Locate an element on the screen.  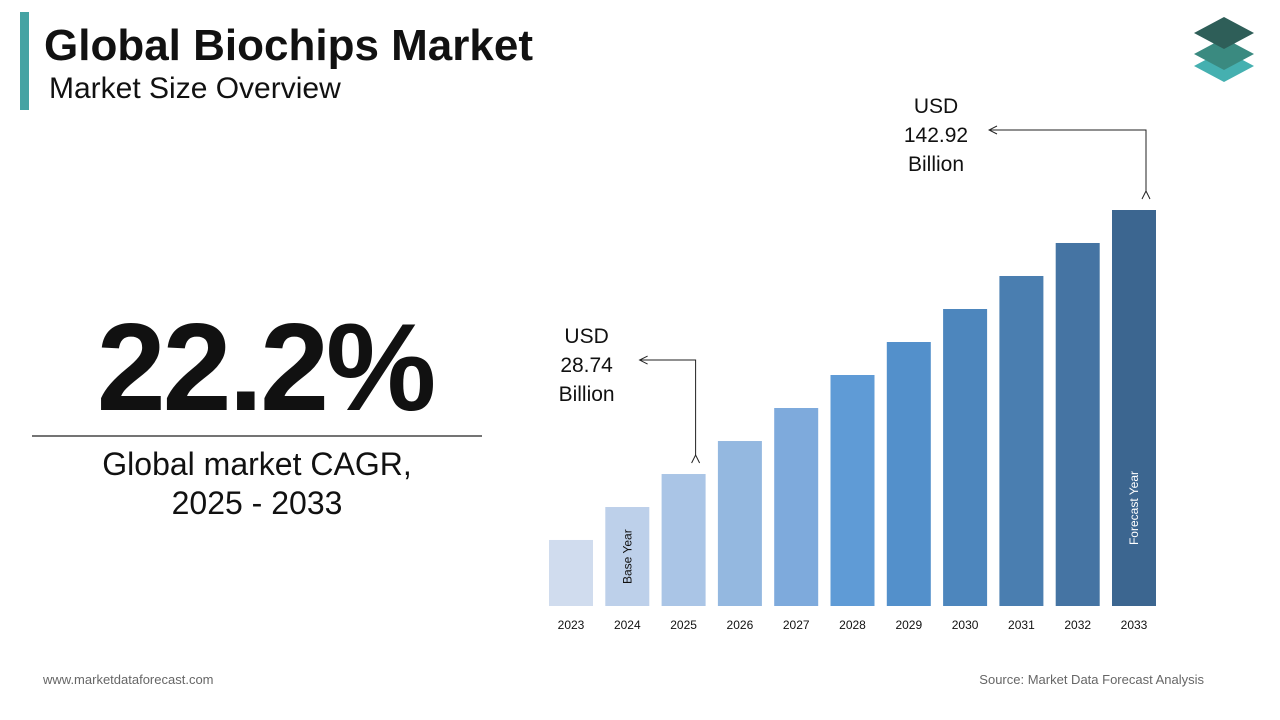
x-tick-label: 2029 is located at coordinates (908, 625).